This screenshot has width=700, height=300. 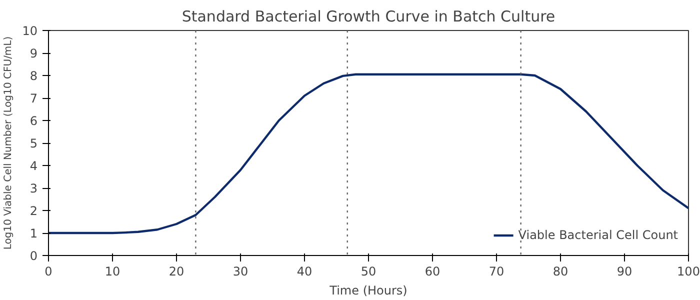 I want to click on legend-label: Viable Bacterial Cell Count, so click(x=598, y=235).